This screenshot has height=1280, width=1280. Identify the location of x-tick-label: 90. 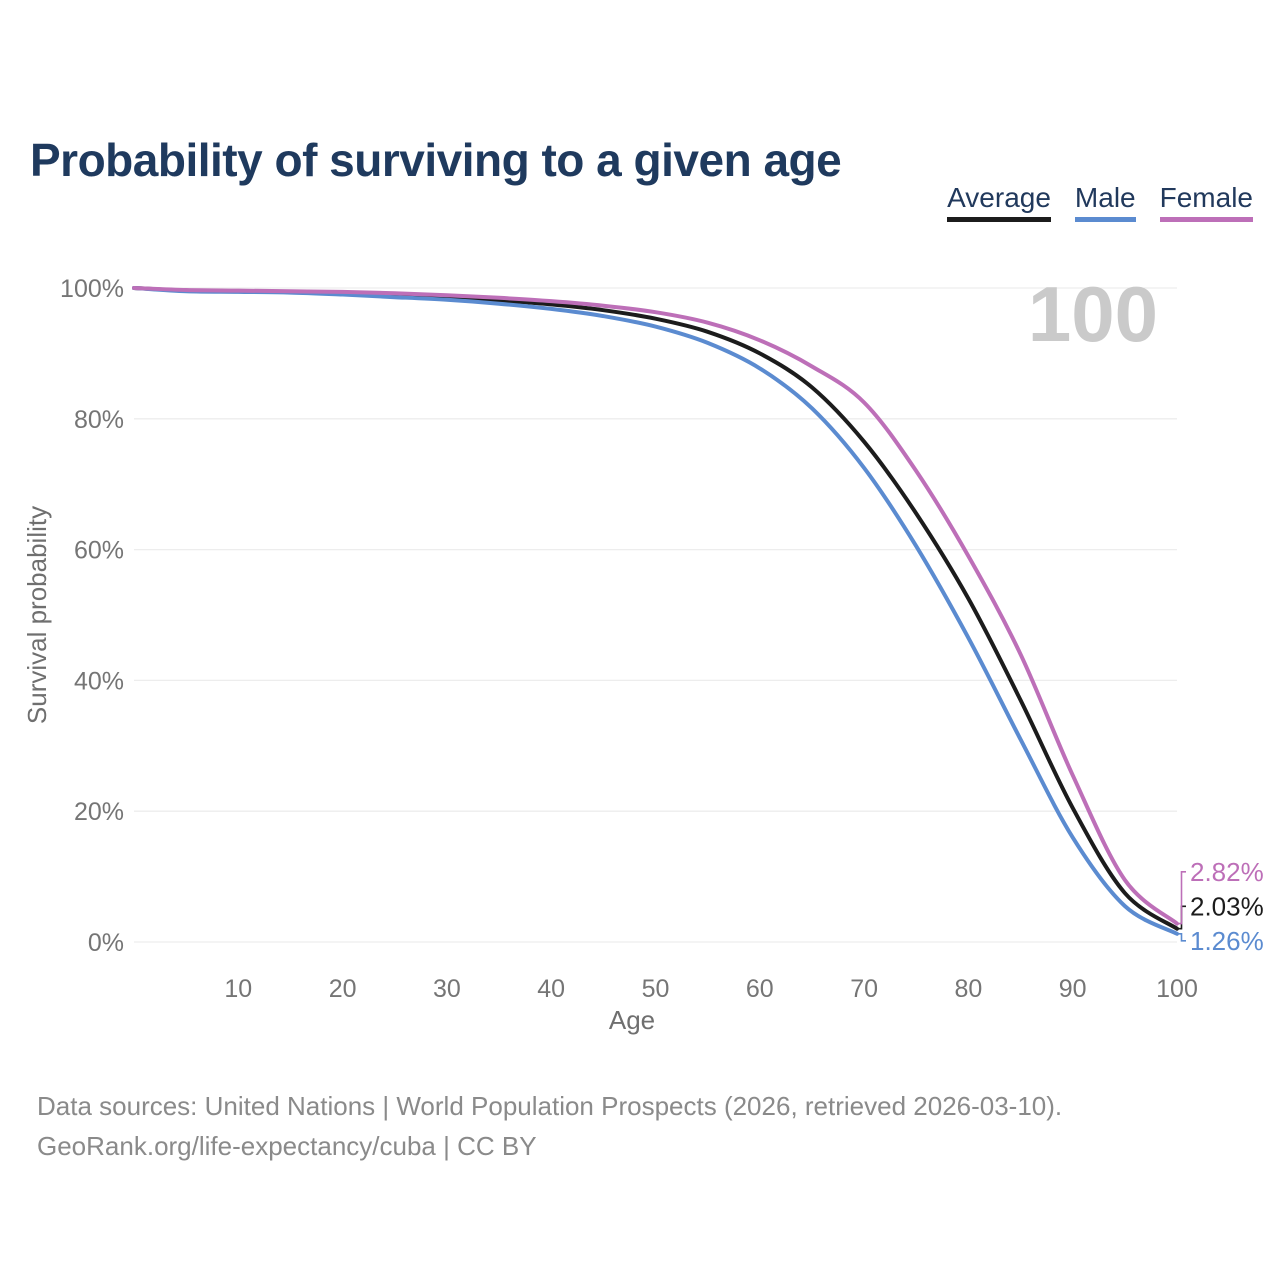
(1073, 989).